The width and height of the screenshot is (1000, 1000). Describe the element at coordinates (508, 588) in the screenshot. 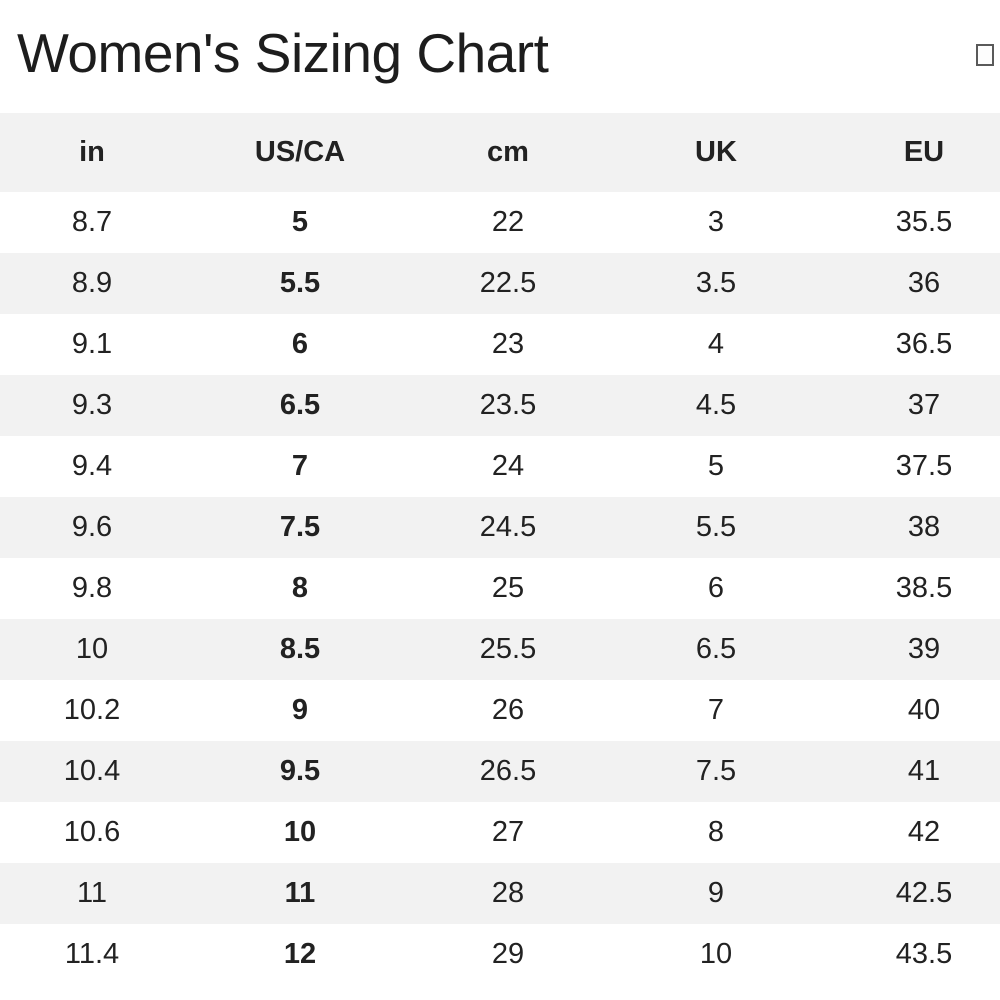

I see `table-cell: 25` at that location.